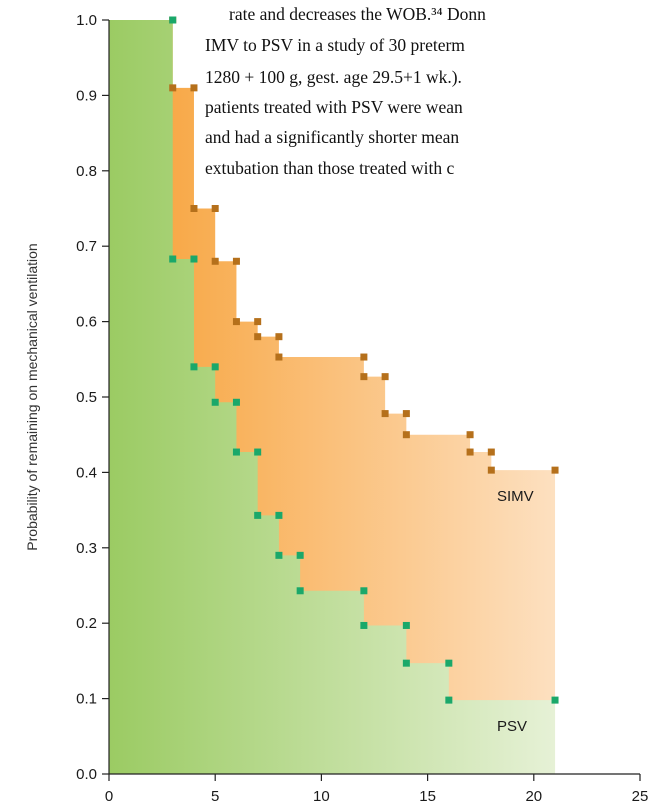 The image size is (656, 807). I want to click on y-tick-label: 0.4, so click(86, 472).